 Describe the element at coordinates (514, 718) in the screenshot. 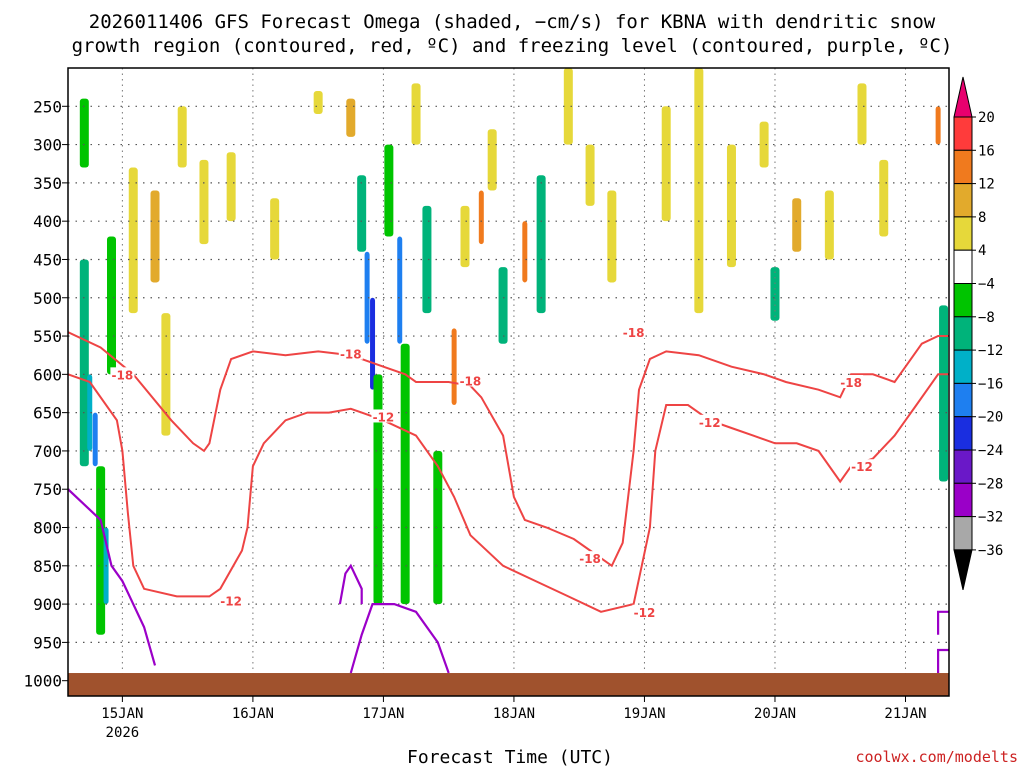

I see `x-axis-ticks: 15JAN 2026 16JAN 17JAN 18JAN 19JAN 20JAN 21JAN` at that location.